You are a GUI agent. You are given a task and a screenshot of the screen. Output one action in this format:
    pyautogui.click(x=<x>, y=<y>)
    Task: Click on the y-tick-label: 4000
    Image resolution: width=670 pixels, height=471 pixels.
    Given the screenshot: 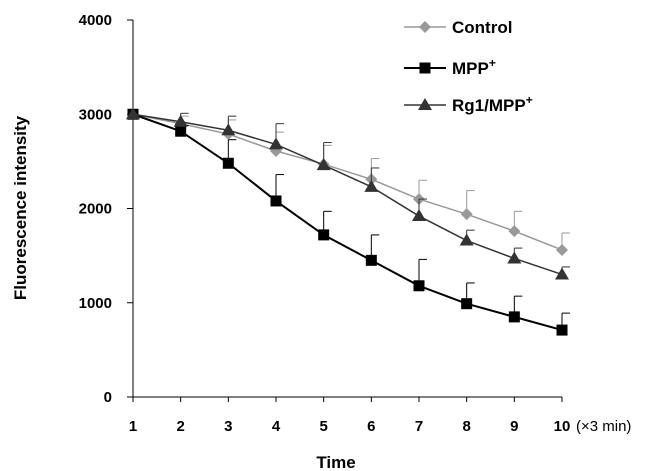 What is the action you would take?
    pyautogui.click(x=95, y=20)
    